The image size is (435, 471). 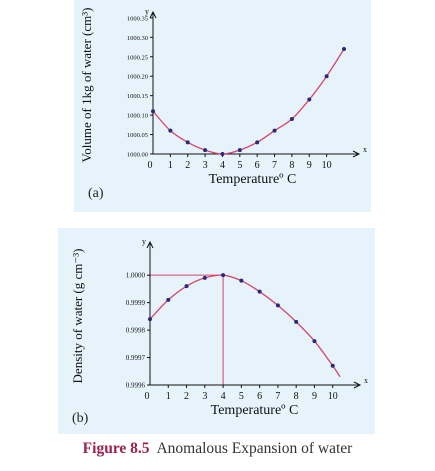 What do you see at coordinates (116, 448) in the screenshot?
I see `figure-number: Figure 8.5` at bounding box center [116, 448].